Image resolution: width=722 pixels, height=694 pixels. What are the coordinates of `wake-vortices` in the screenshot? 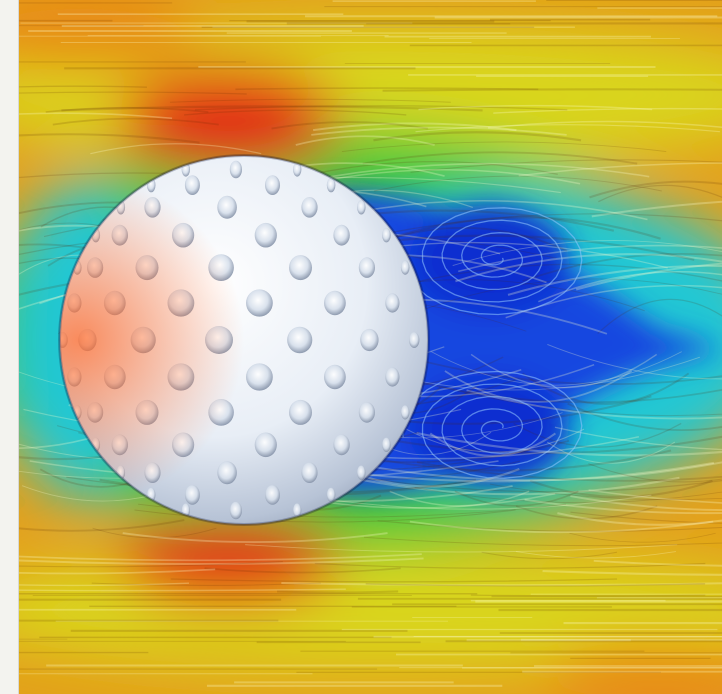 It's located at (492, 343).